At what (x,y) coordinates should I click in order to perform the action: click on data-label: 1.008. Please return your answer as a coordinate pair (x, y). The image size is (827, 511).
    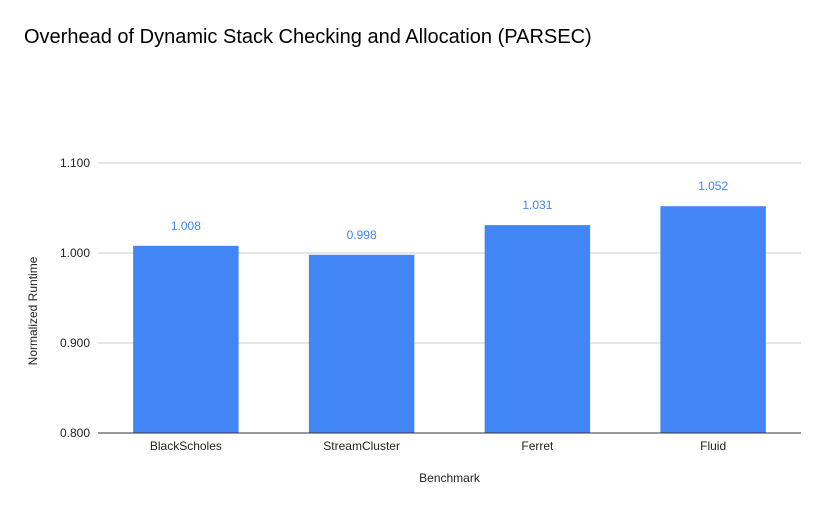
    Looking at the image, I should click on (186, 226).